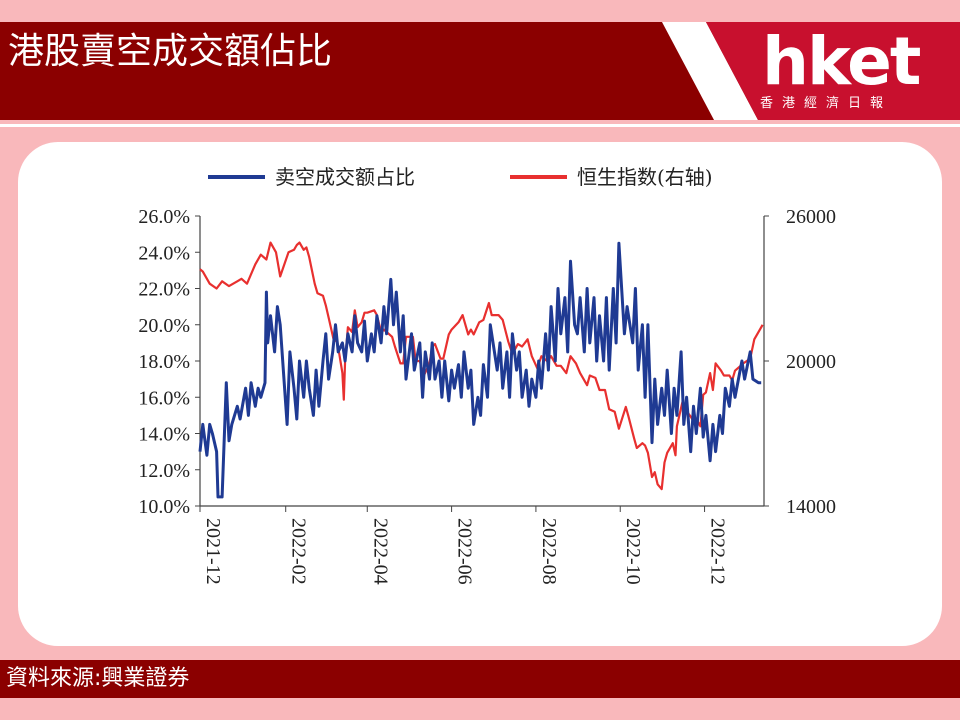 This screenshot has height=720, width=960. I want to click on hket-logo: hket, so click(841, 61).